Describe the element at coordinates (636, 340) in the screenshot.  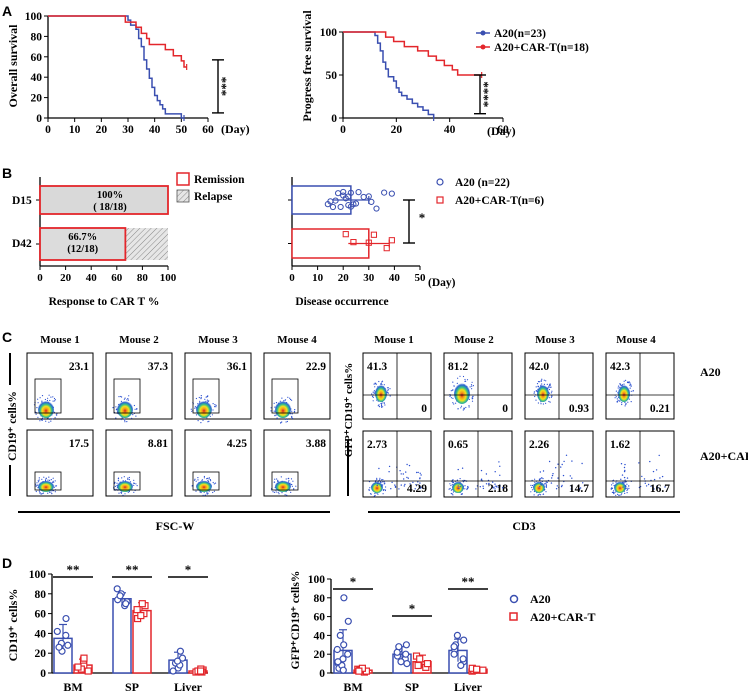
I see `column-label-mouse-4: Mouse 4` at that location.